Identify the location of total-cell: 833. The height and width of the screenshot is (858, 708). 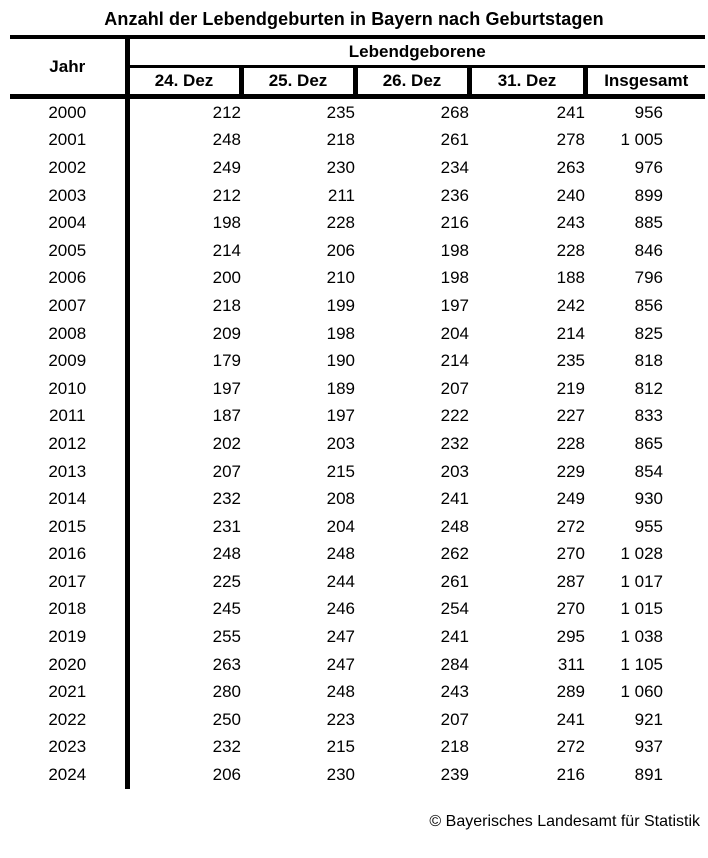
(649, 416).